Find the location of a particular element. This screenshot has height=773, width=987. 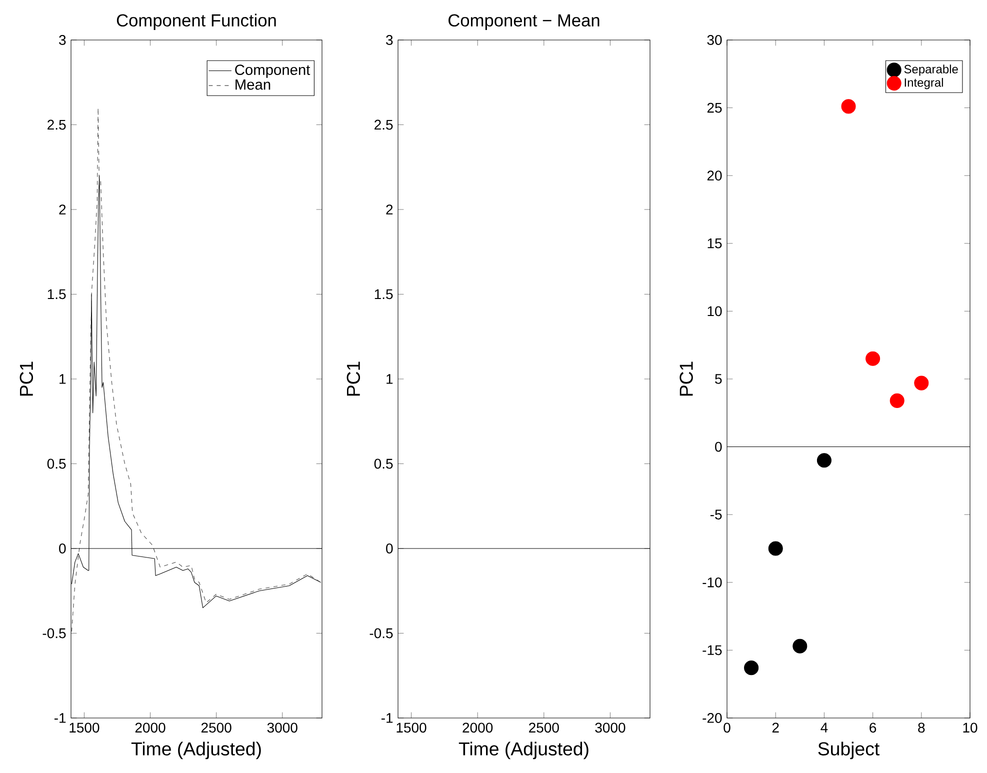

x-tick-label: 4 is located at coordinates (824, 727).